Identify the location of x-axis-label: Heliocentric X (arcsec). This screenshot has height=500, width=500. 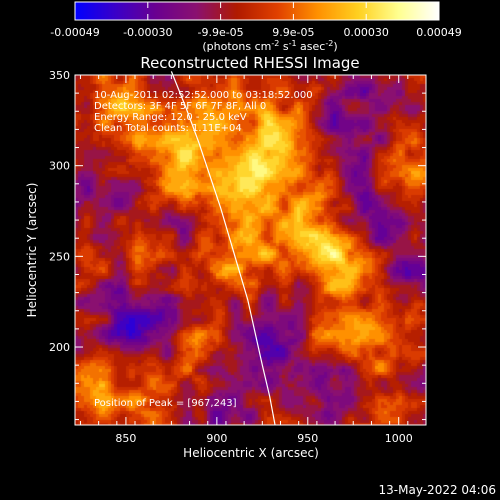
(251, 453).